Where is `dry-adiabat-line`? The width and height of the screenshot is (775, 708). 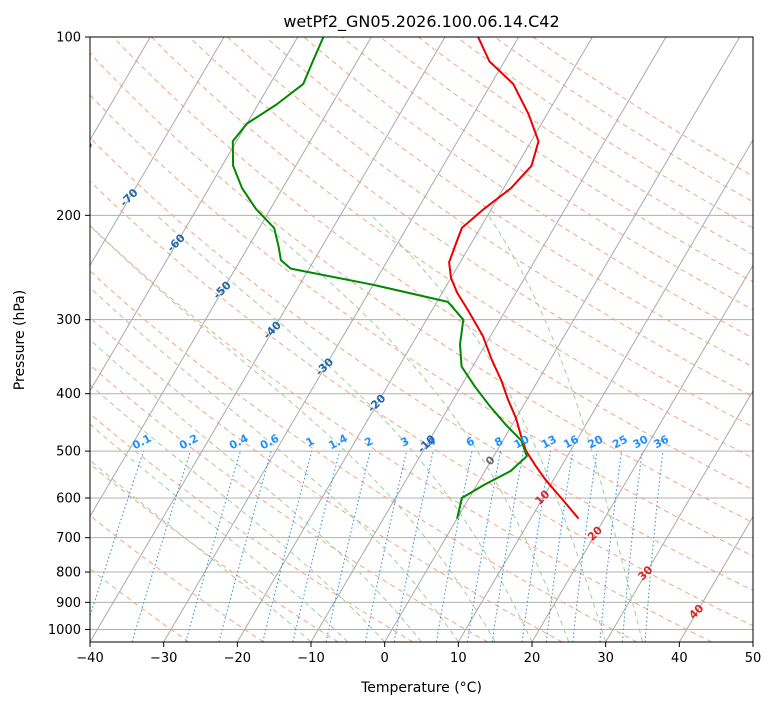
dry-adiabat-line is located at coordinates (177, 578).